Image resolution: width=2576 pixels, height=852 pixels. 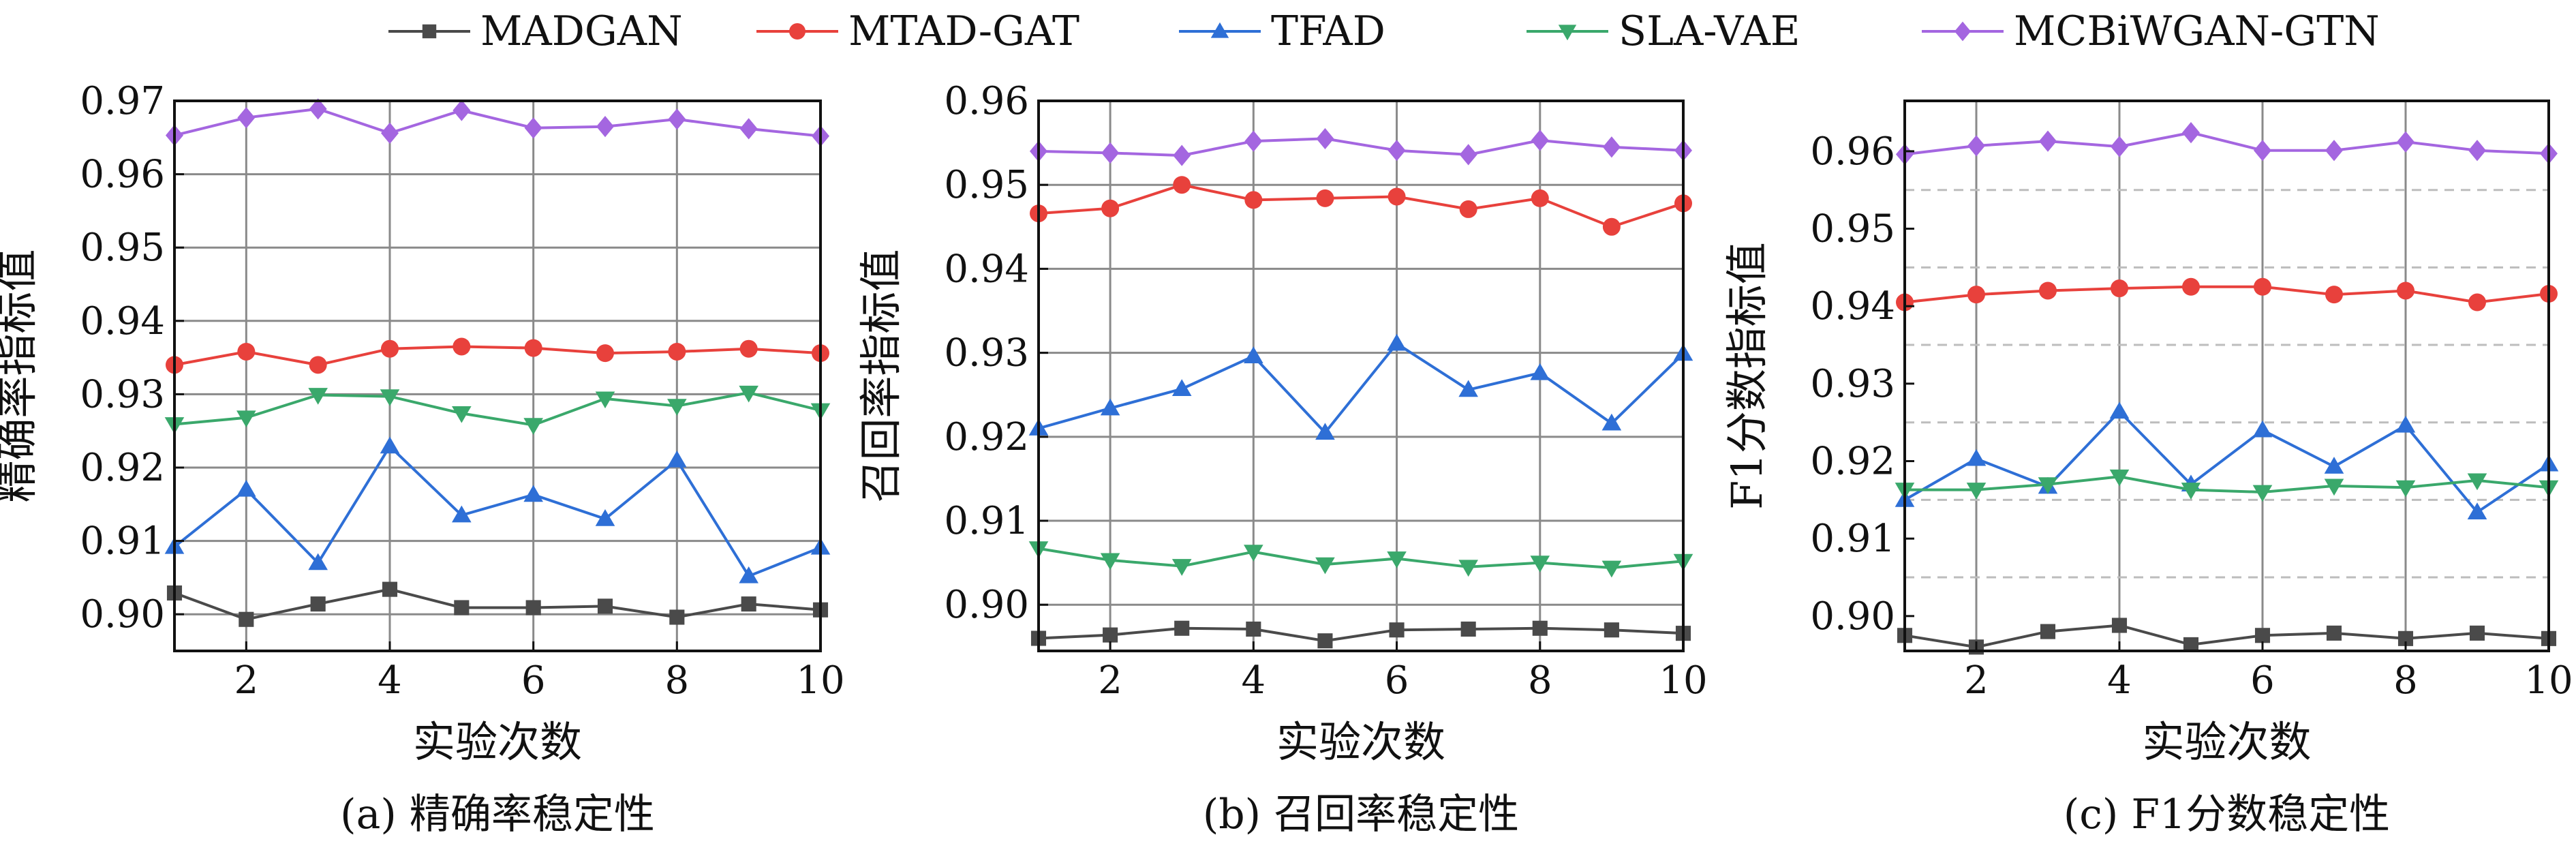 What do you see at coordinates (986, 185) in the screenshot?
I see `y-tick-label: 0.95` at bounding box center [986, 185].